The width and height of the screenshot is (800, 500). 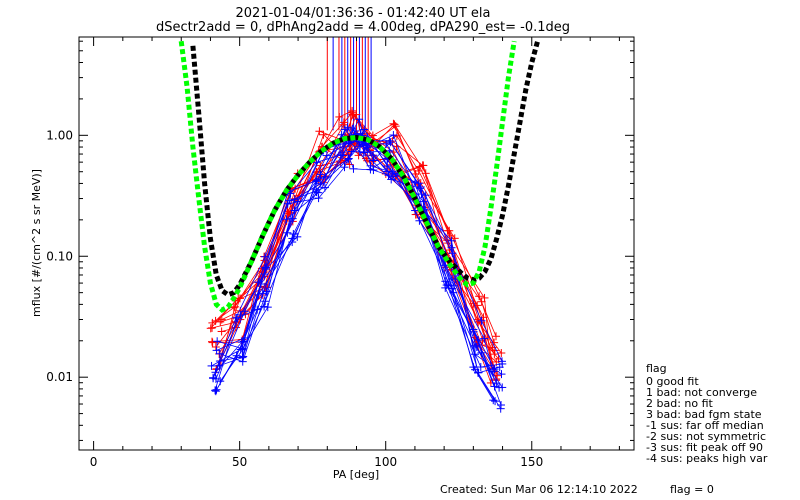 I want to click on legend-entry: 3 bad: bad fgm state, so click(x=704, y=414).